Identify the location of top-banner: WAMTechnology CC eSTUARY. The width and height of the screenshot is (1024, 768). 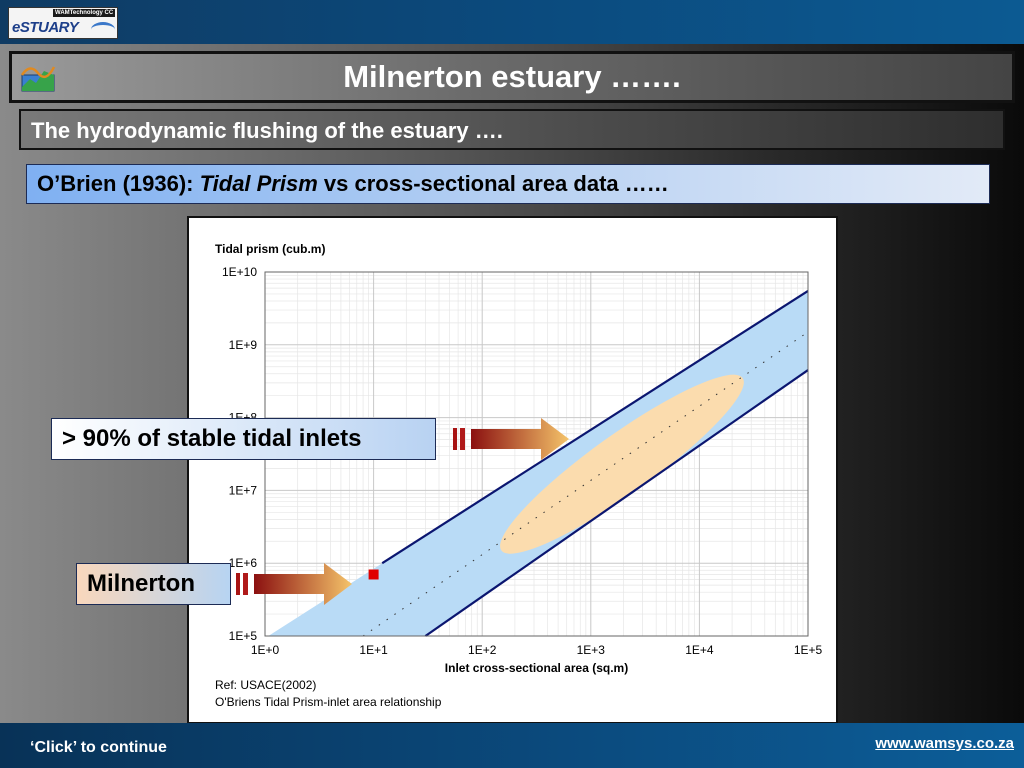
(512, 22).